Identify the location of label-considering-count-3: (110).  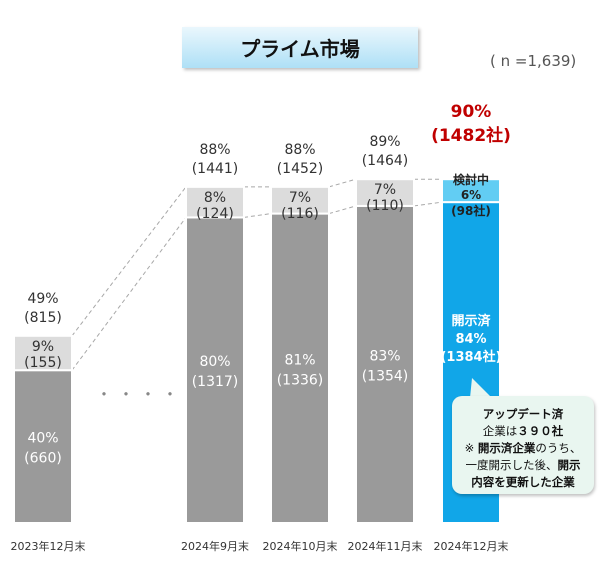
(385, 206).